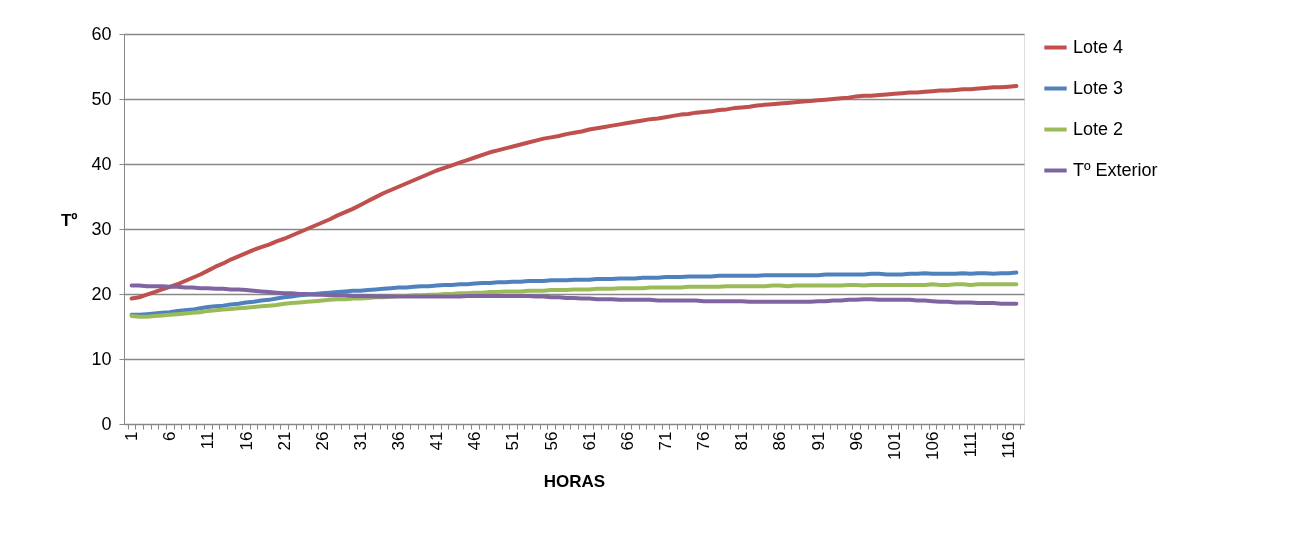 This screenshot has height=553, width=1313. I want to click on x-tick-label: 76, so click(704, 441).